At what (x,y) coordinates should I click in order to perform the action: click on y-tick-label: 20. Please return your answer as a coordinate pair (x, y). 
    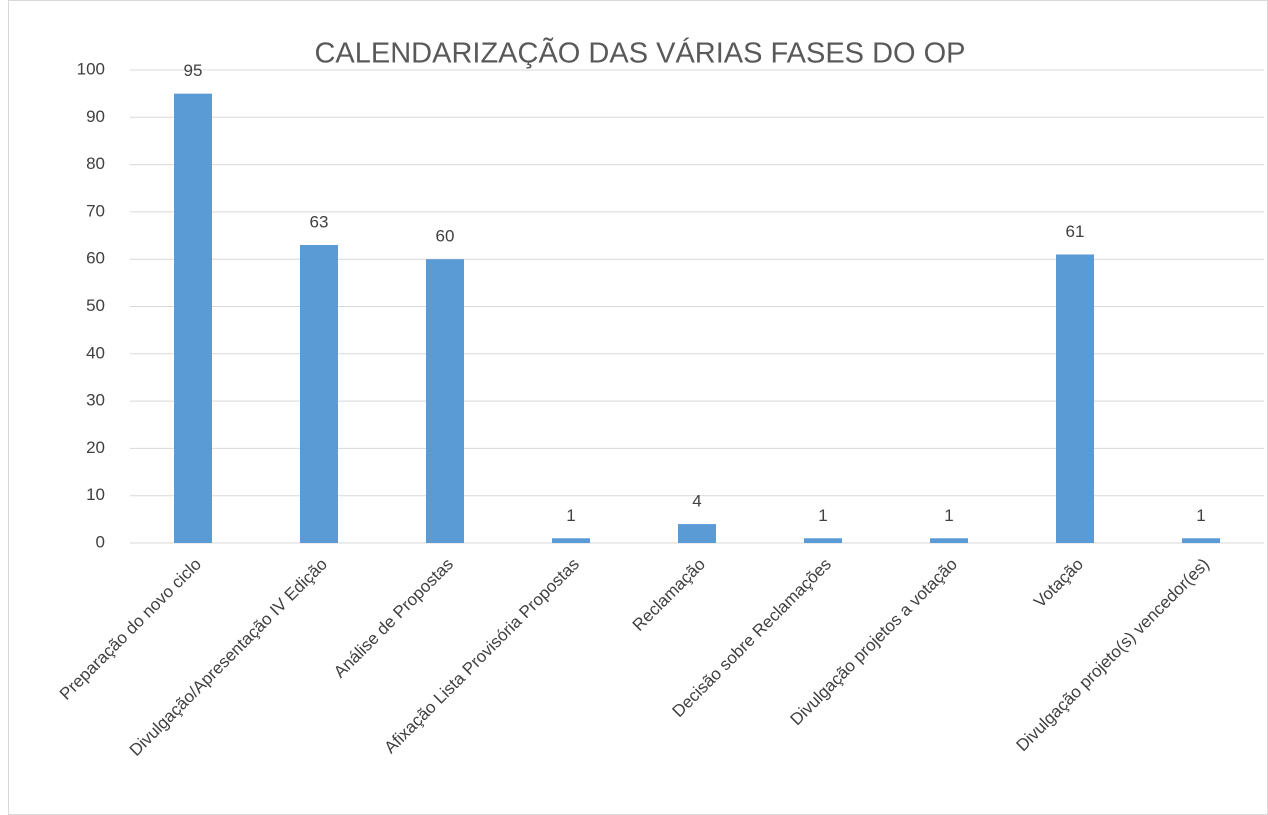
    Looking at the image, I should click on (95, 447).